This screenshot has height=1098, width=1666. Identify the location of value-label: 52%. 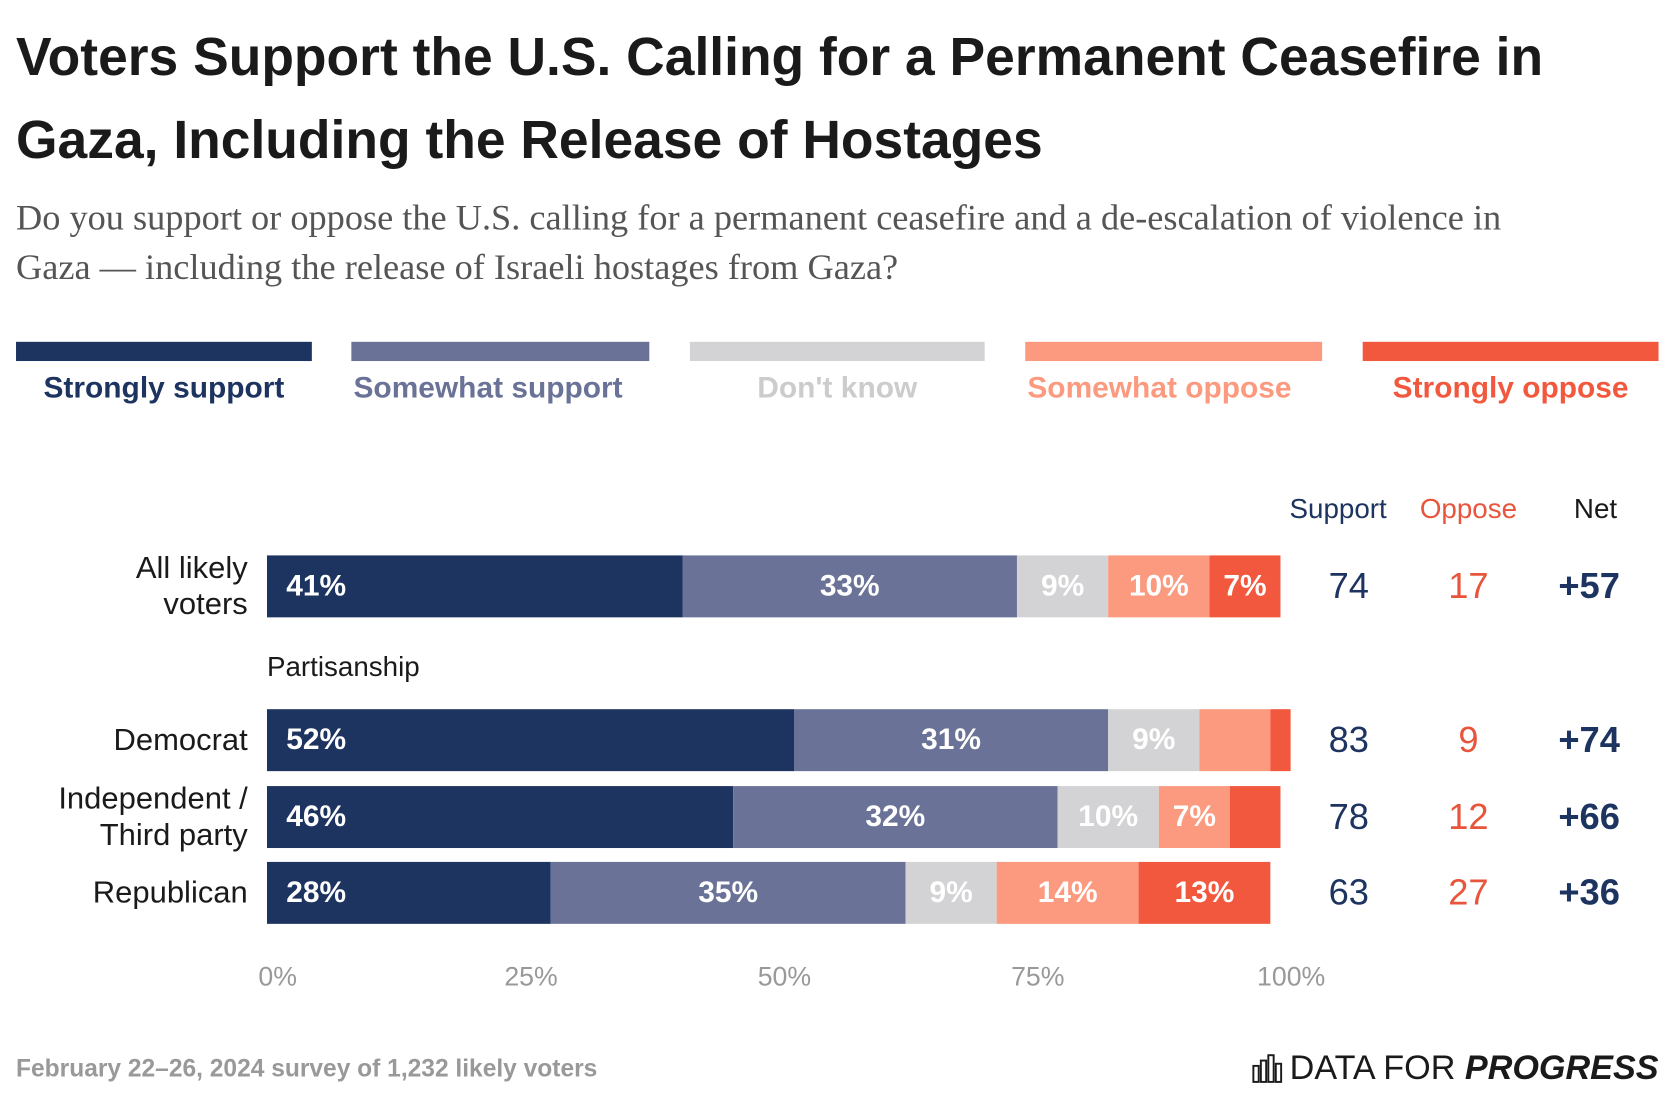
(316, 739).